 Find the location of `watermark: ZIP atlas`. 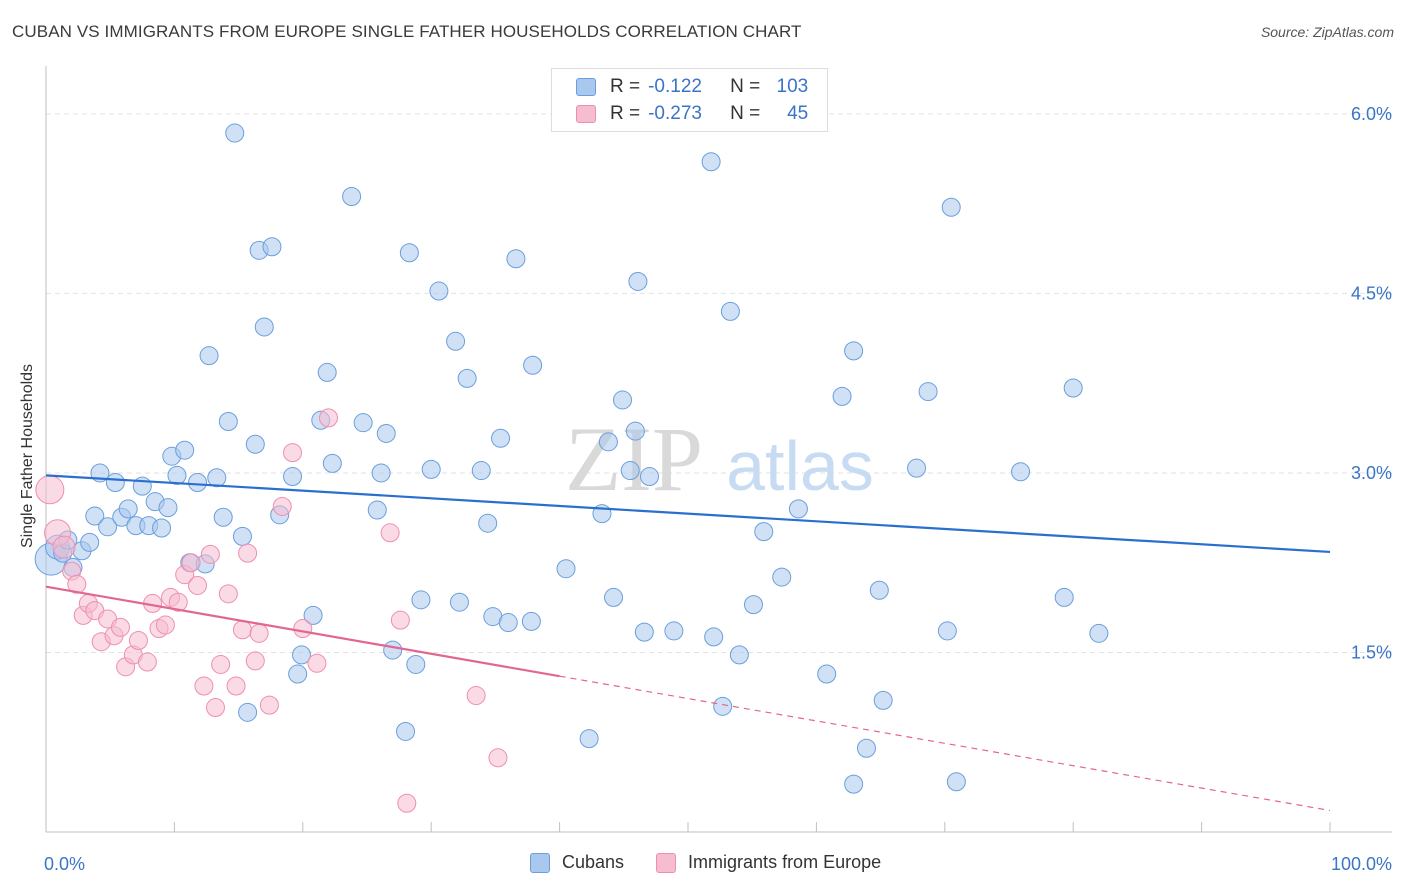

watermark: ZIP atlas is located at coordinates (719, 459).